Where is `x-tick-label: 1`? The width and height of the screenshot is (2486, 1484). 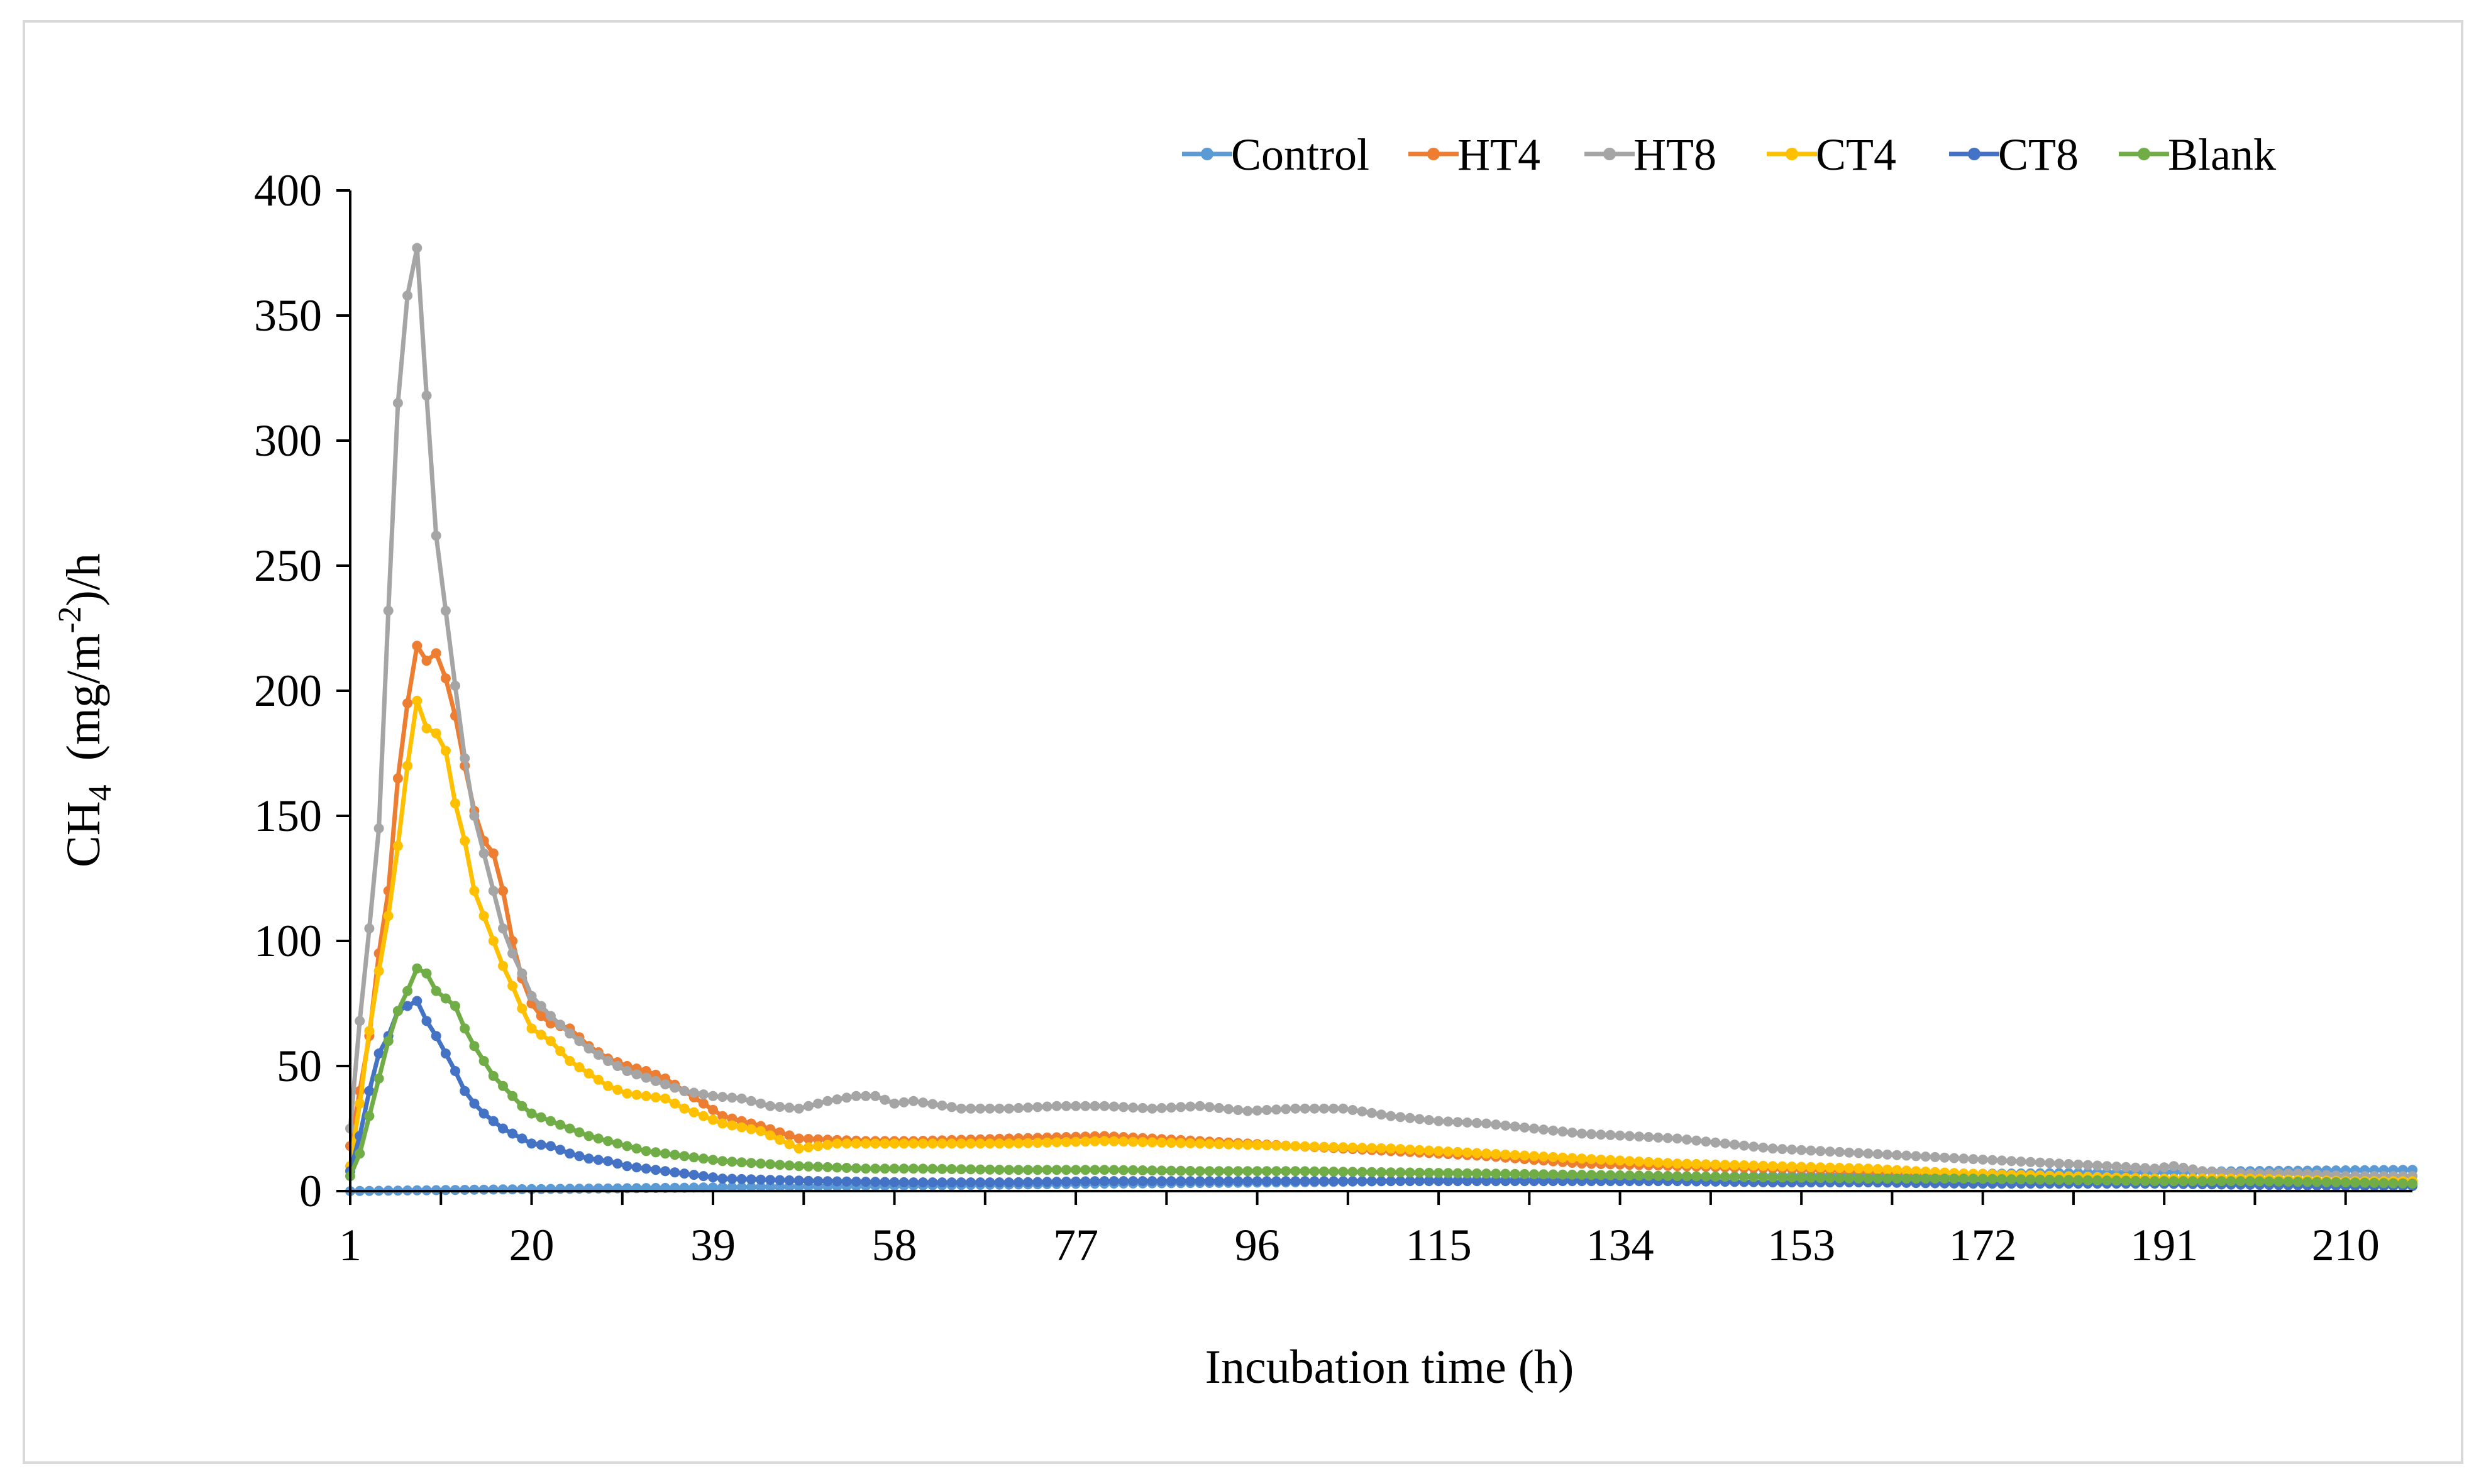 x-tick-label: 1 is located at coordinates (351, 1245).